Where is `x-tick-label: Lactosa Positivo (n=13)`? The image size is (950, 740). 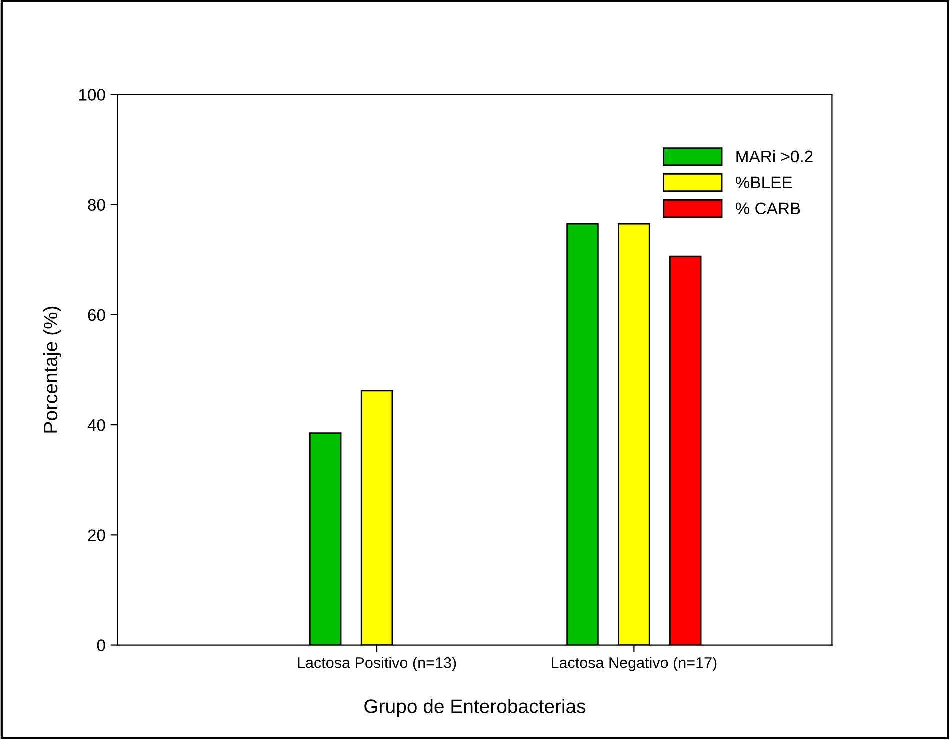 x-tick-label: Lactosa Positivo (n=13) is located at coordinates (377, 664).